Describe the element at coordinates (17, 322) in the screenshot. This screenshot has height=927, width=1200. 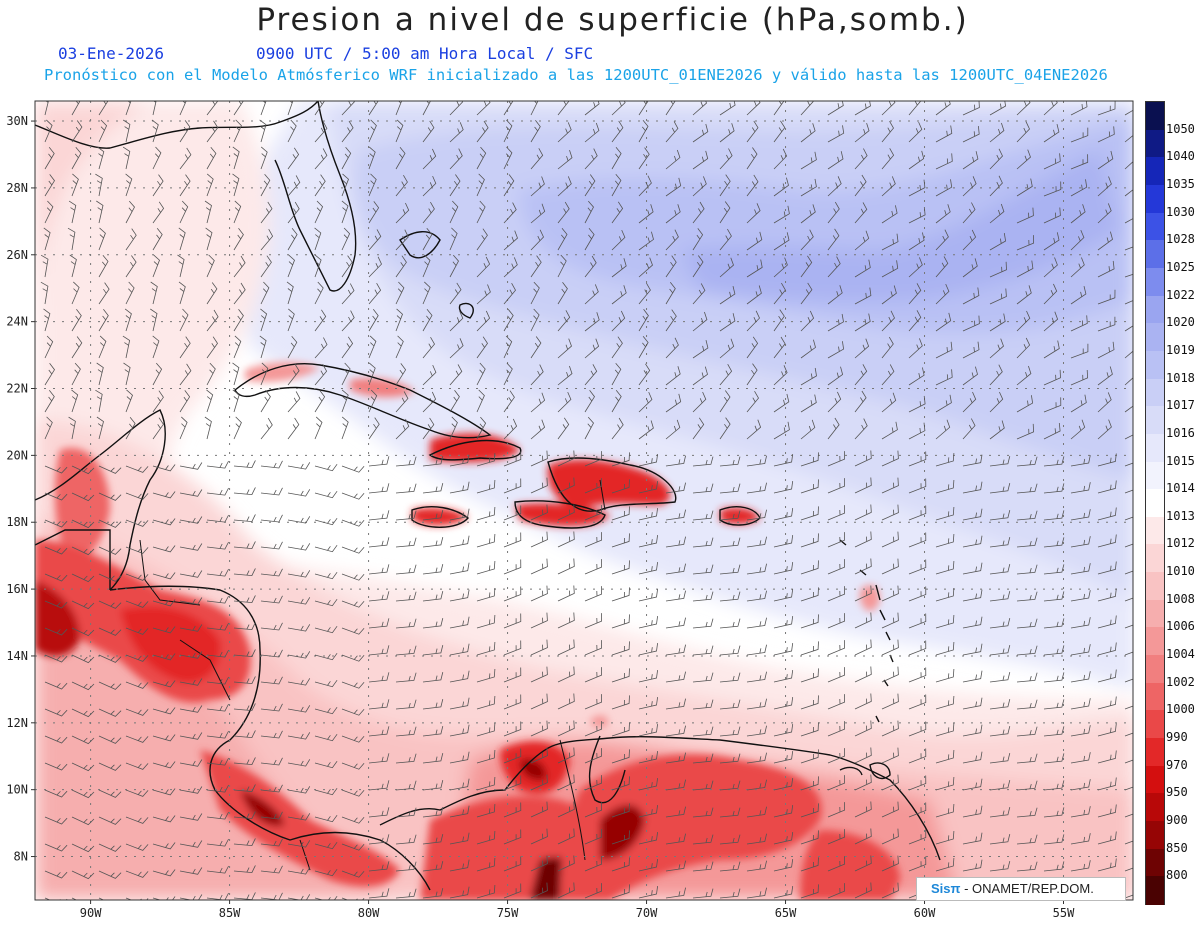
I see `lat-tick-label: 24N` at that location.